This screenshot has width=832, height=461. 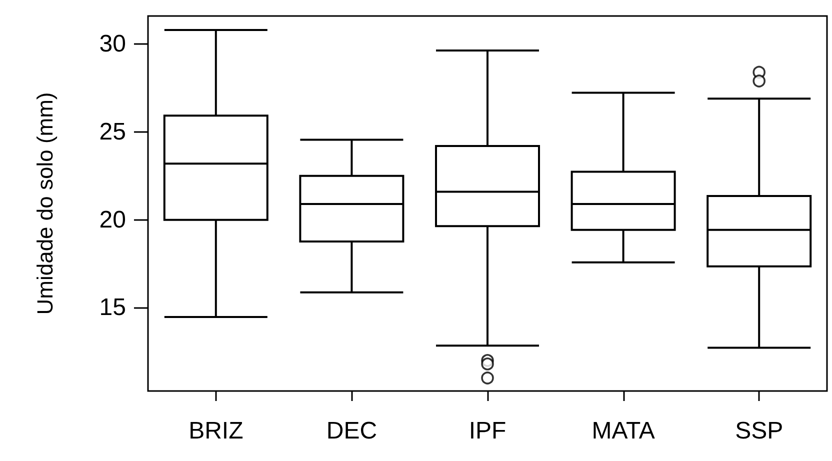 What do you see at coordinates (759, 431) in the screenshot?
I see `x-tick-label: SSP` at bounding box center [759, 431].